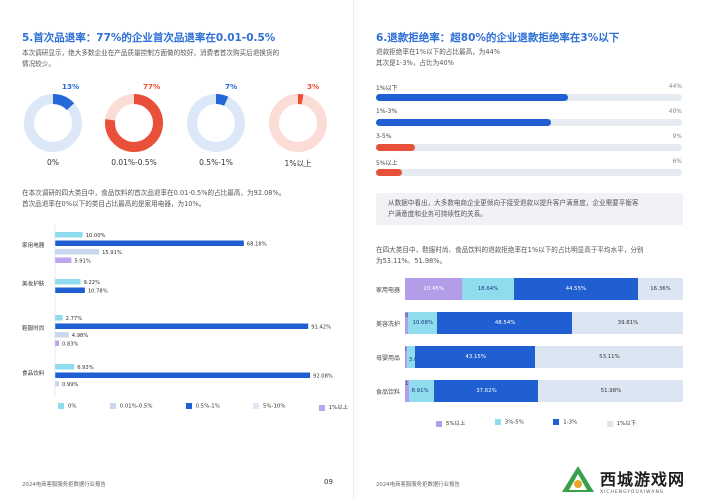 The height and width of the screenshot is (500, 707). What do you see at coordinates (529, 95) in the screenshot?
I see `progress-row: 1%以下 44%` at bounding box center [529, 95].